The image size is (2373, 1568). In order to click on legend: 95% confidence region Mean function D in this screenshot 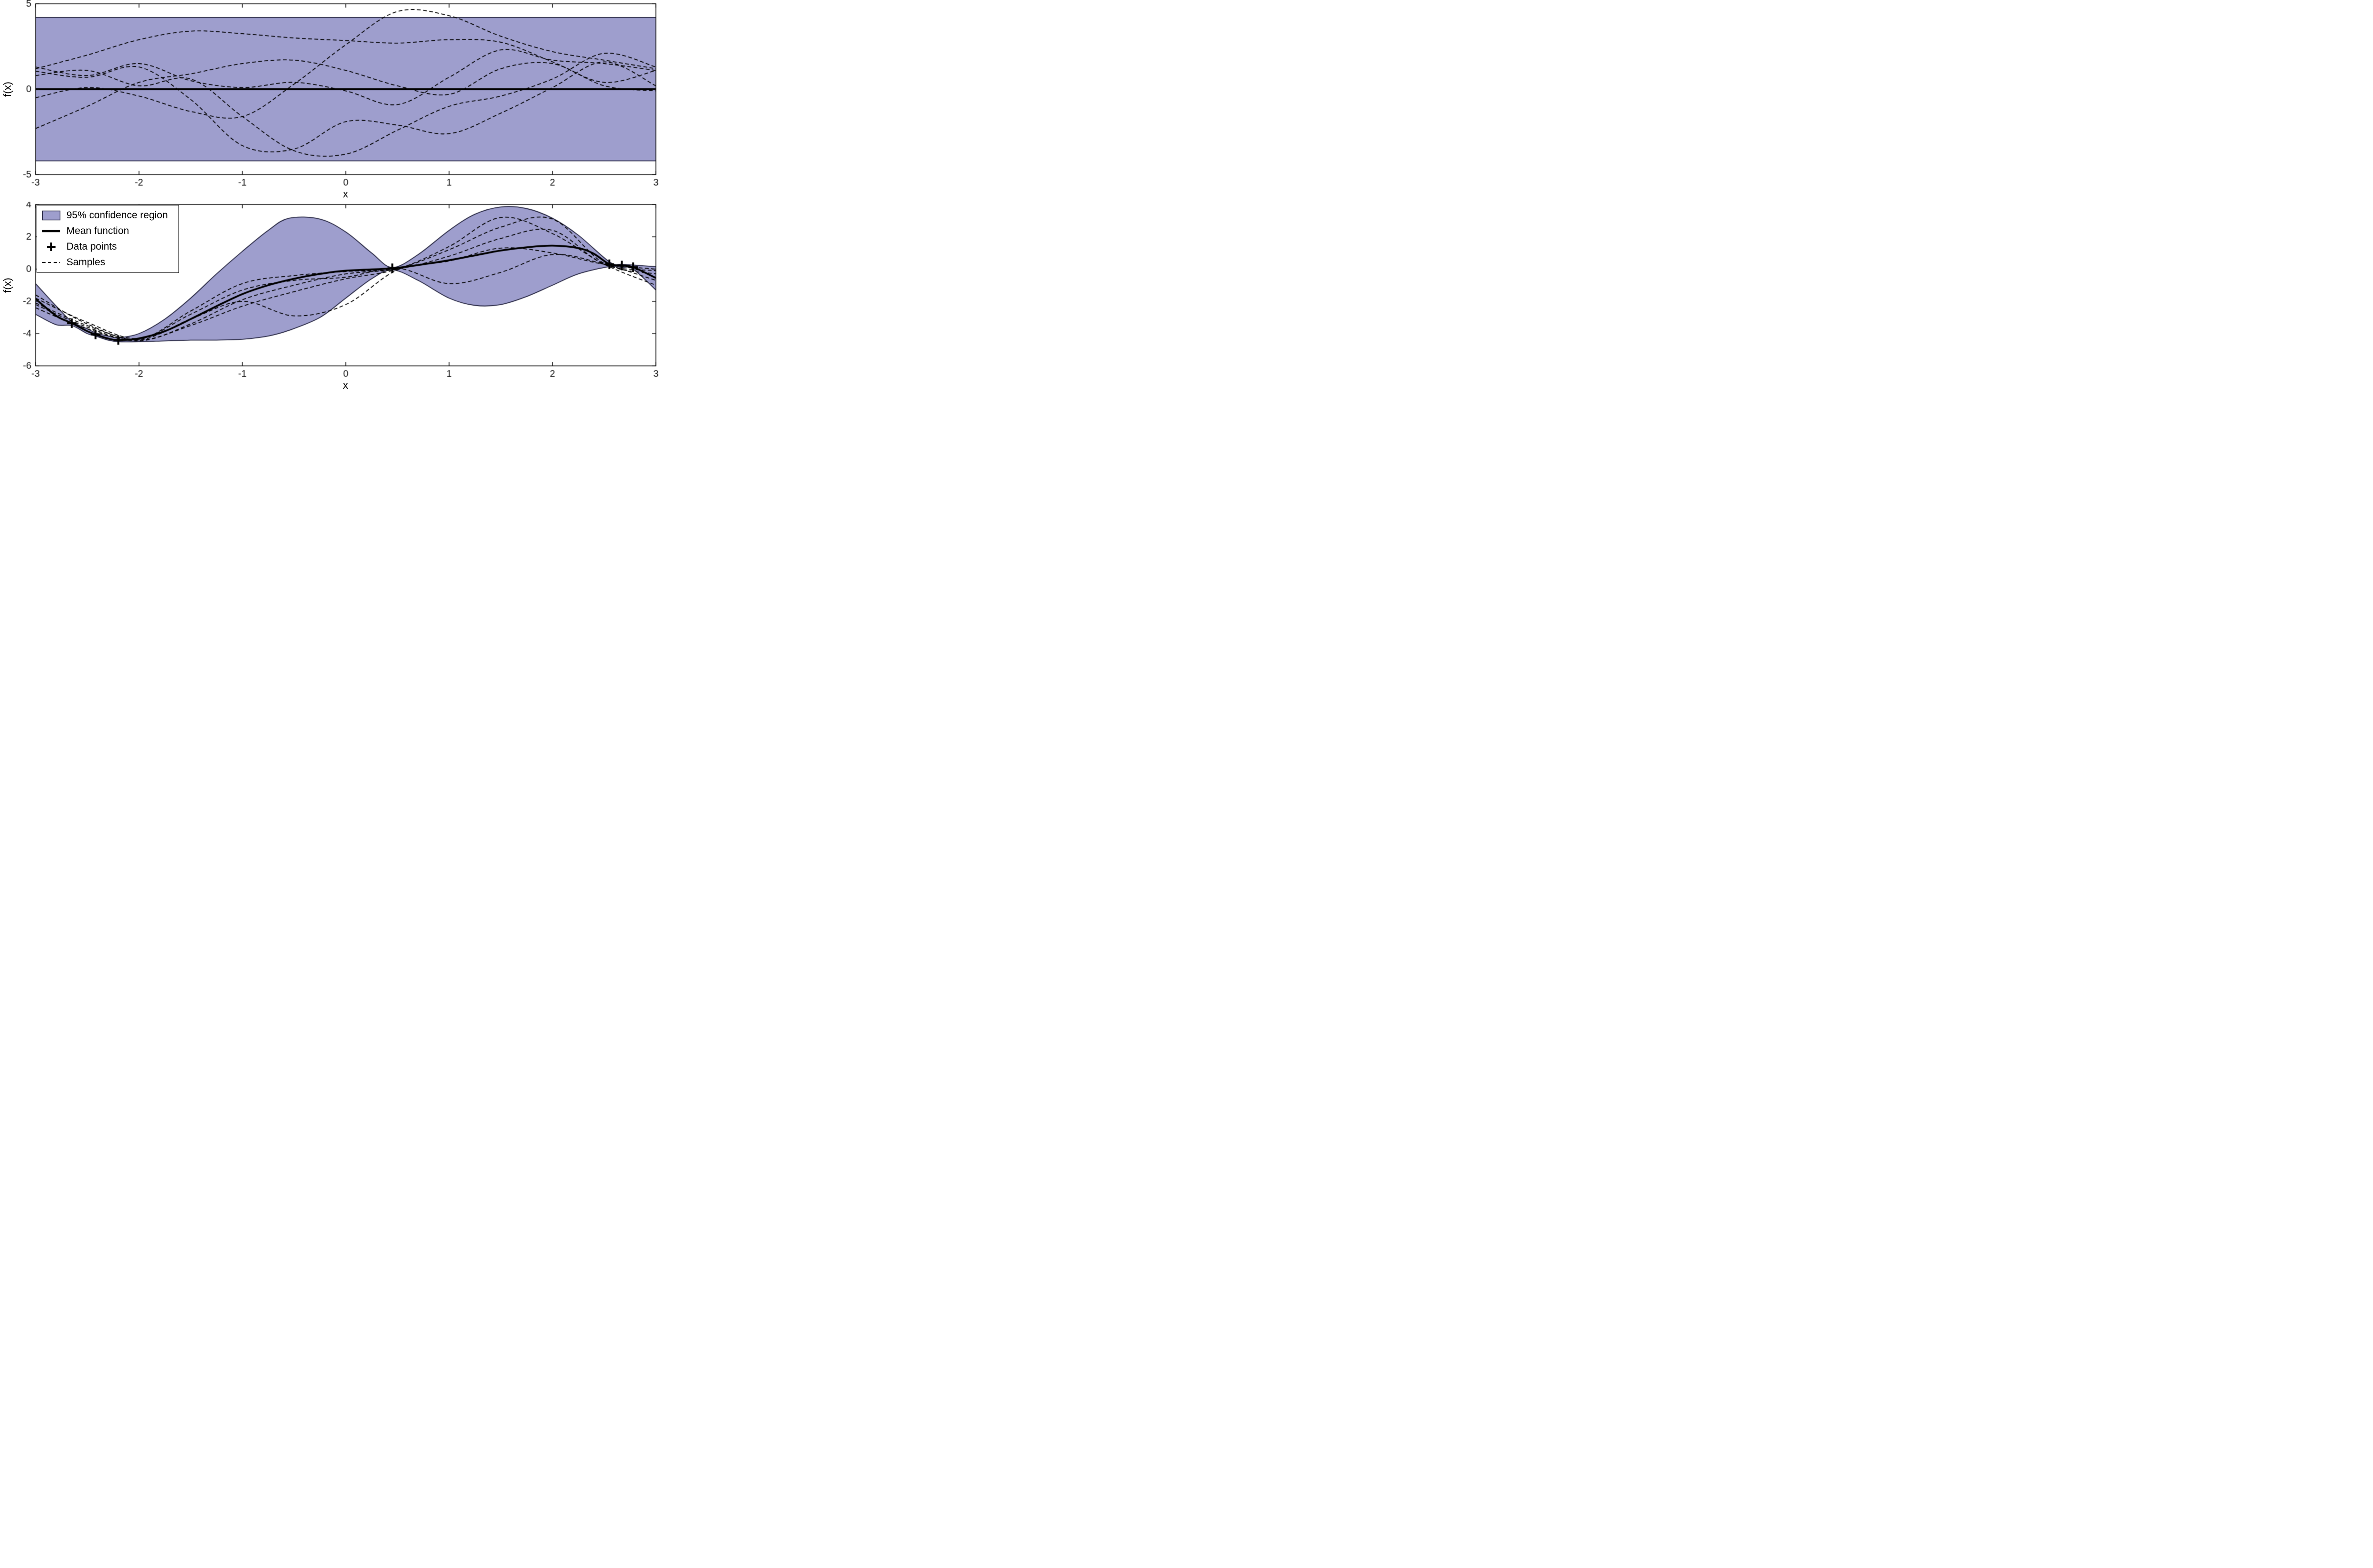, I will do `click(108, 239)`.